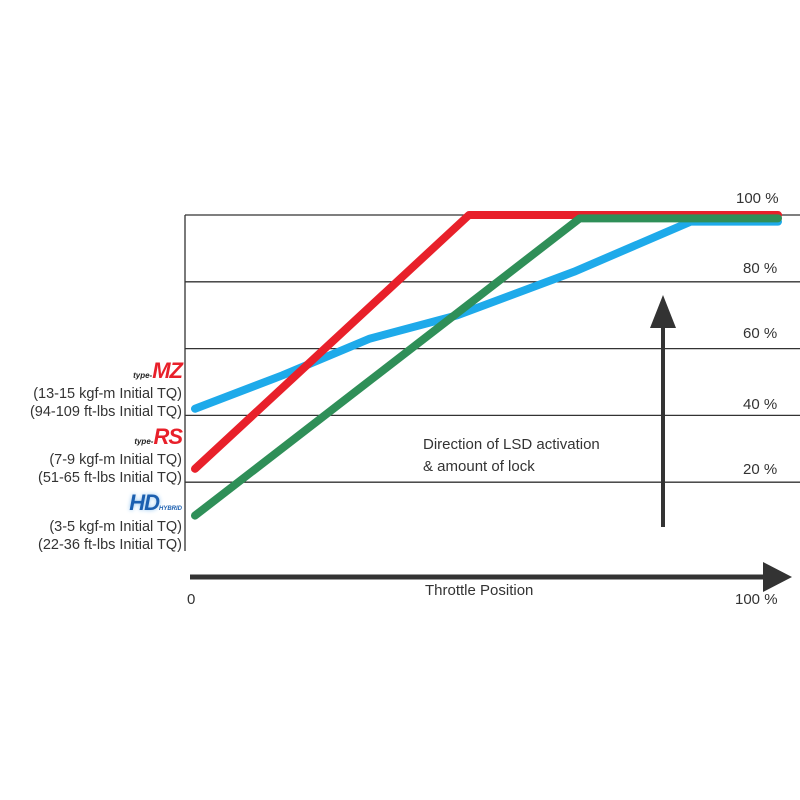 Image resolution: width=800 pixels, height=800 pixels. I want to click on x-tick-0: 0, so click(191, 599).